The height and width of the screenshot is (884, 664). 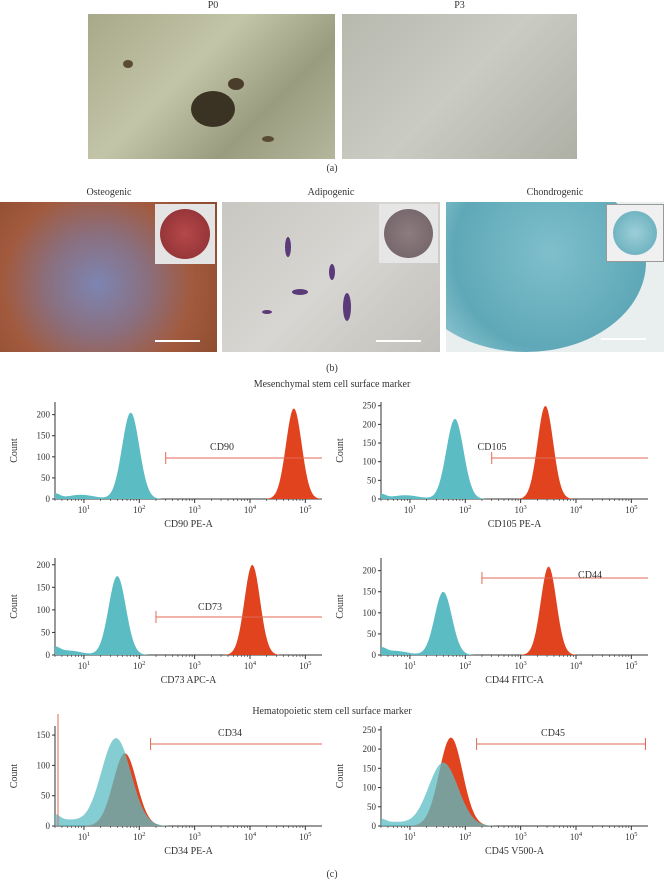 What do you see at coordinates (459, 5) in the screenshot?
I see `p3-label: P3` at bounding box center [459, 5].